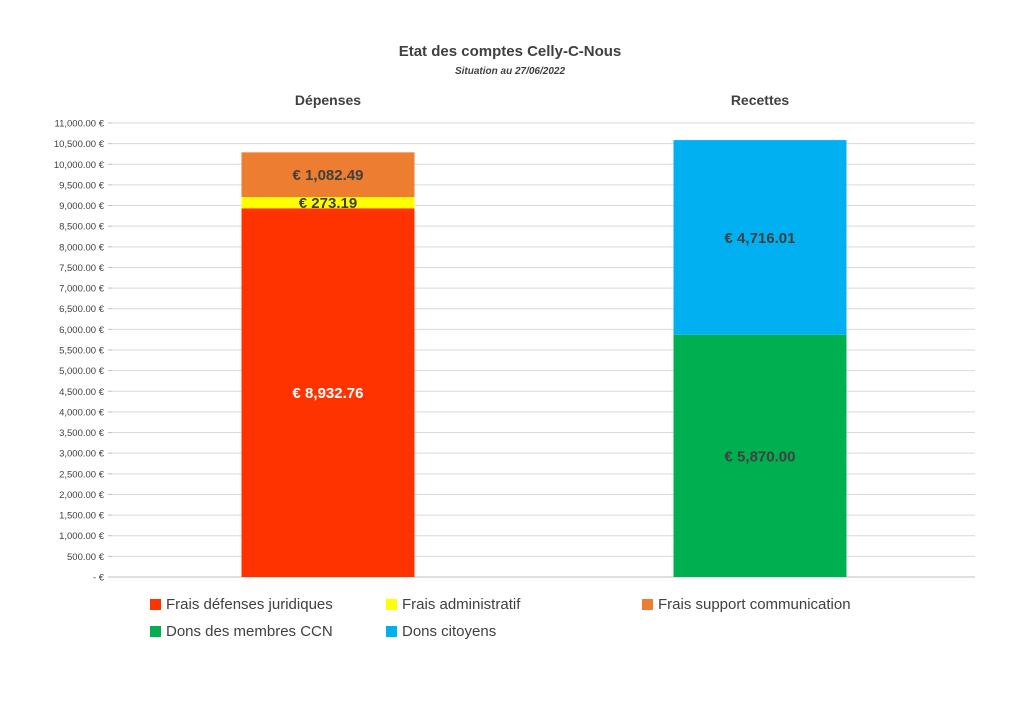 This screenshot has width=1024, height=715. Describe the element at coordinates (510, 51) in the screenshot. I see `chart-title: Etat des comptes Celly-C-Nous` at that location.